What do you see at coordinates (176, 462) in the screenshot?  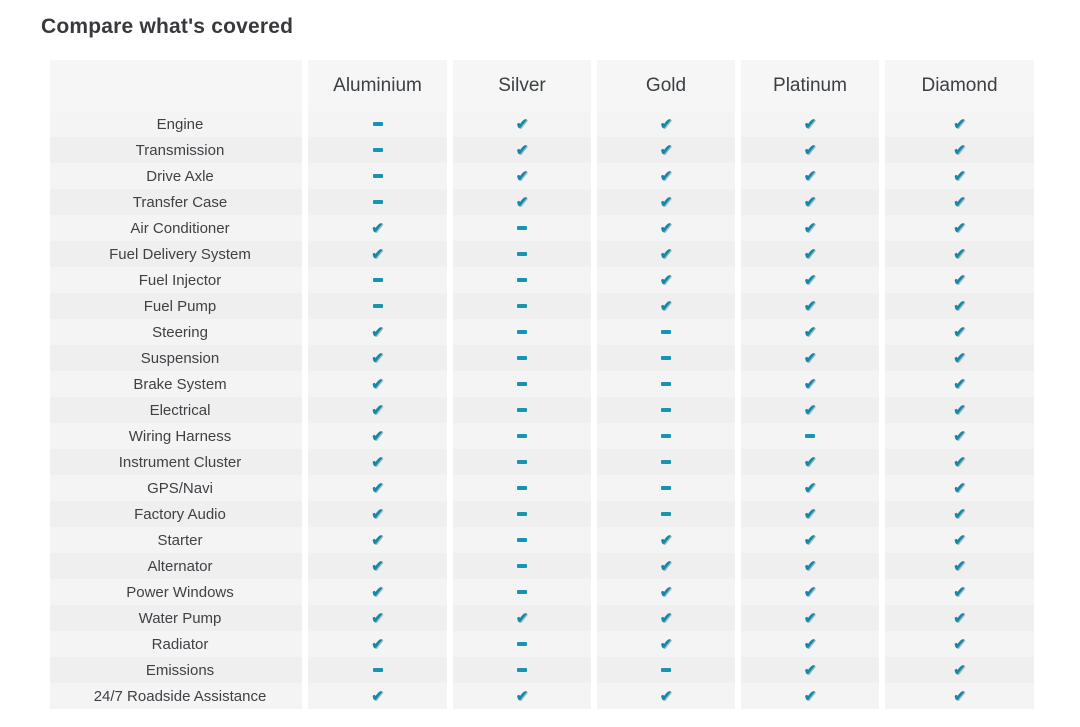 I see `row-label: Instrument Cluster` at bounding box center [176, 462].